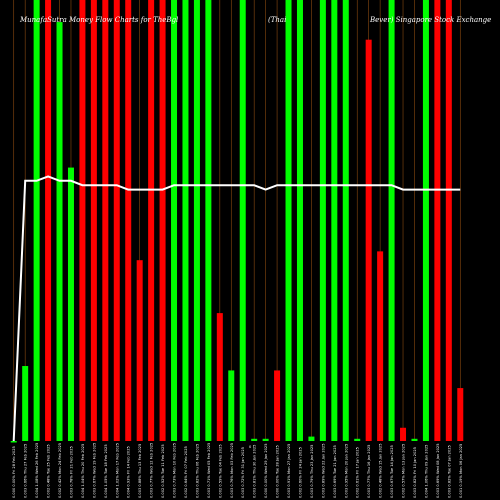 The height and width of the screenshot is (500, 500). What do you see at coordinates (186, 472) in the screenshot?
I see `x-tick-label: 0.002 0.64% Fri 07 Feb 2025` at bounding box center [186, 472].